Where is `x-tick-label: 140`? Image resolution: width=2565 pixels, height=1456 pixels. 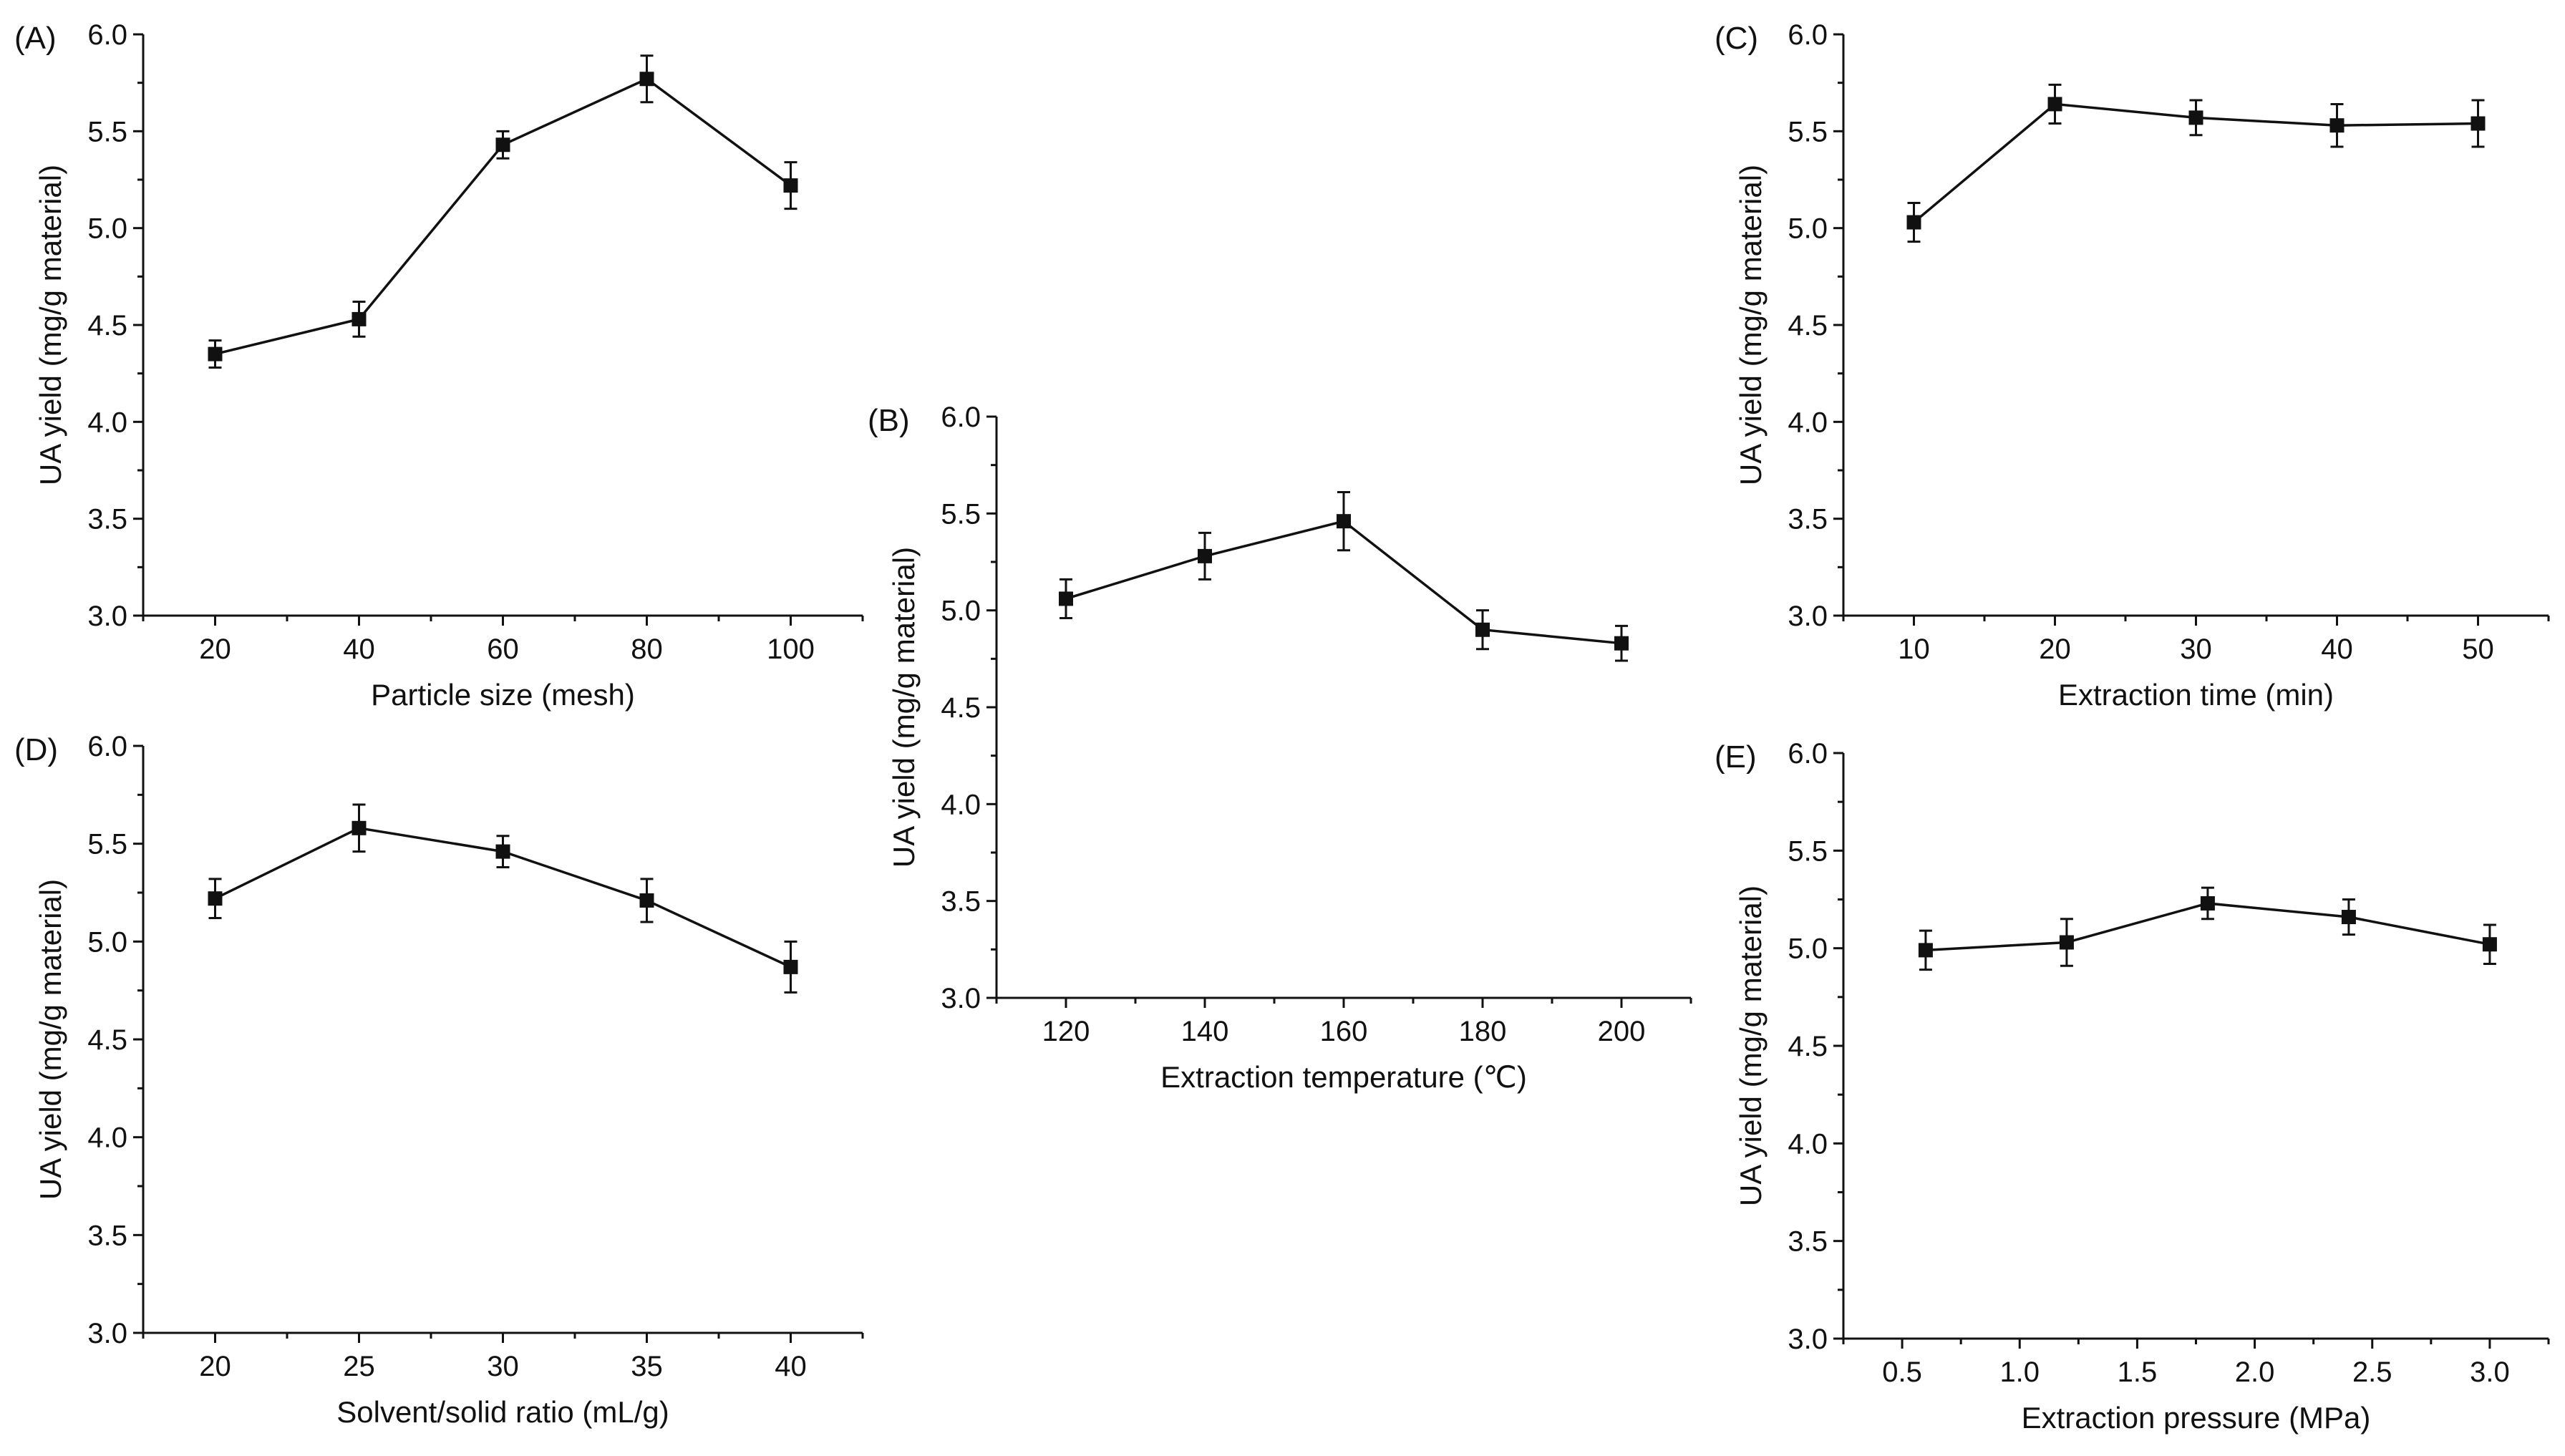 x-tick-label: 140 is located at coordinates (1205, 1031).